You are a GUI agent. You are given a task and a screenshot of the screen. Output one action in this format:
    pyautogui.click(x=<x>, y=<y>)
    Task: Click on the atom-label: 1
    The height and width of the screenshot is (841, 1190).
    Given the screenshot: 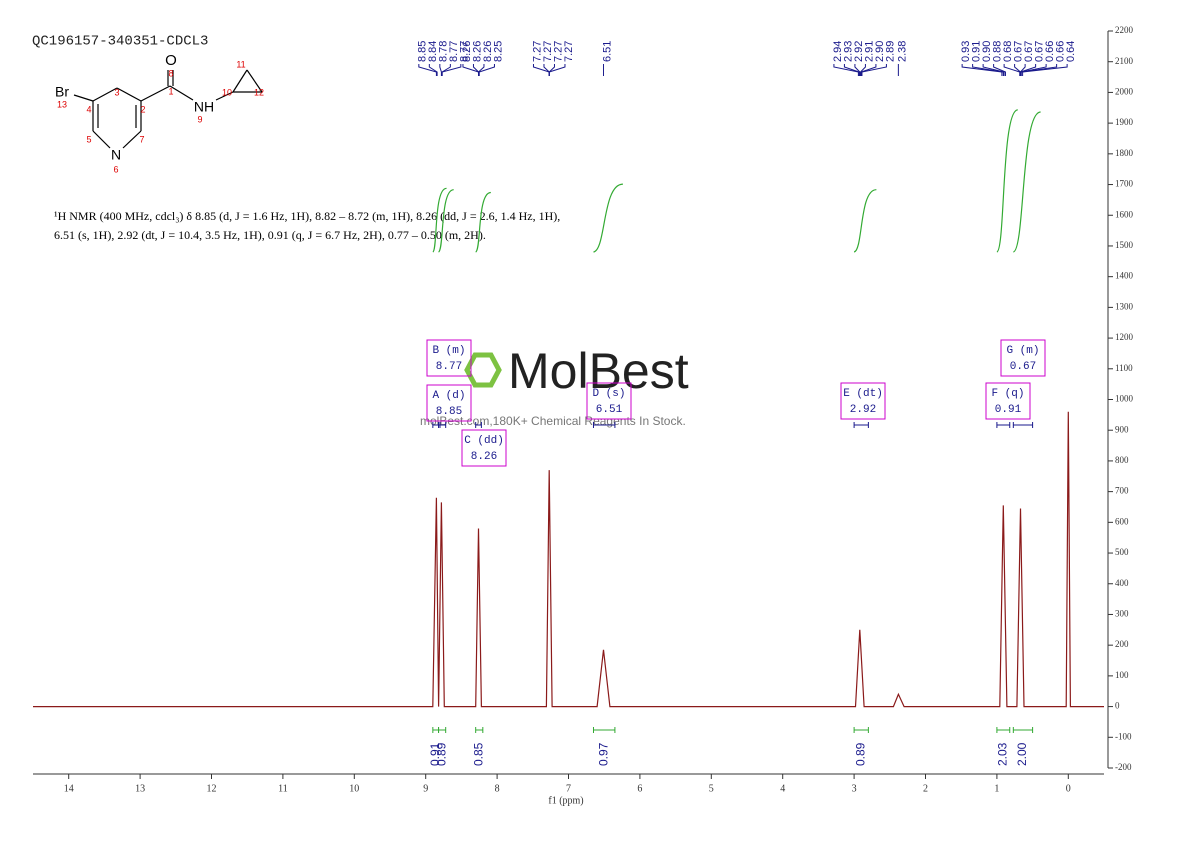 What is the action you would take?
    pyautogui.click(x=170, y=91)
    